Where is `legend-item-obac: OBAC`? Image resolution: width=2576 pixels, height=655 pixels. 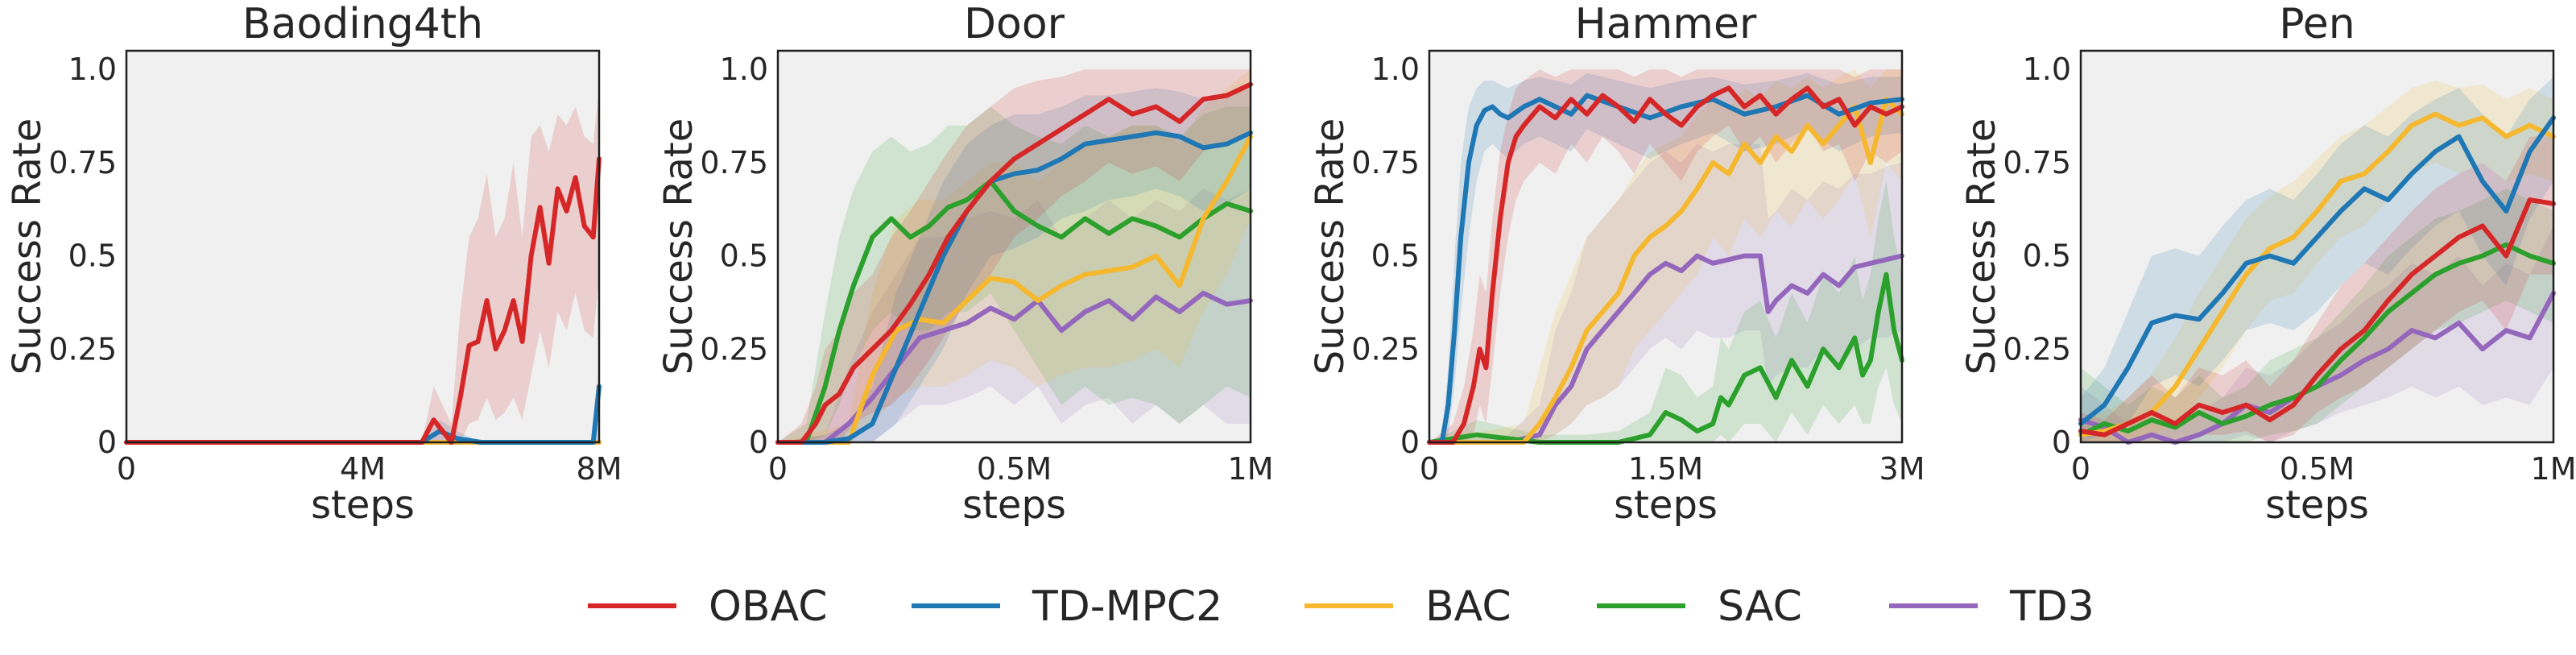 legend-item-obac: OBAC is located at coordinates (708, 606).